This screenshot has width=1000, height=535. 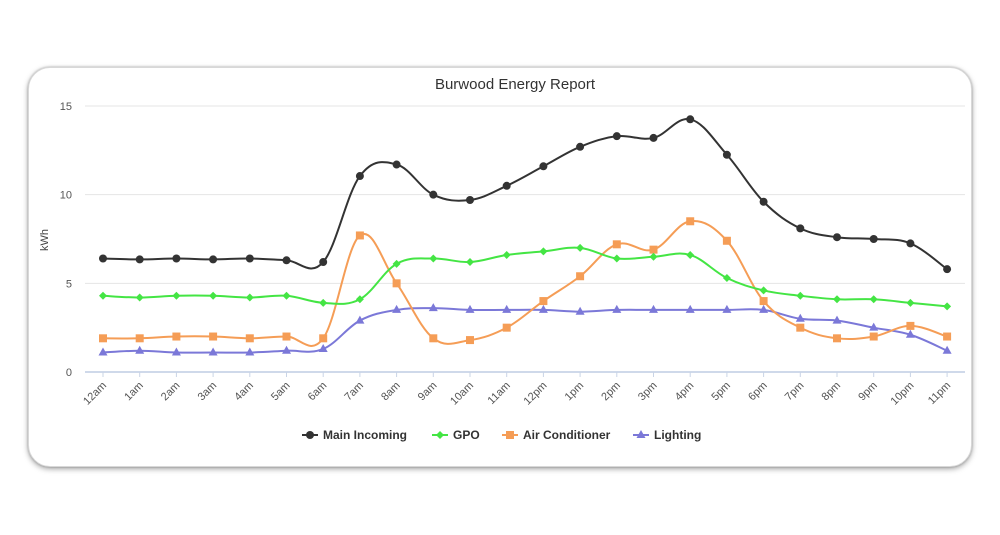 What do you see at coordinates (66, 196) in the screenshot?
I see `y-tick-label: 10` at bounding box center [66, 196].